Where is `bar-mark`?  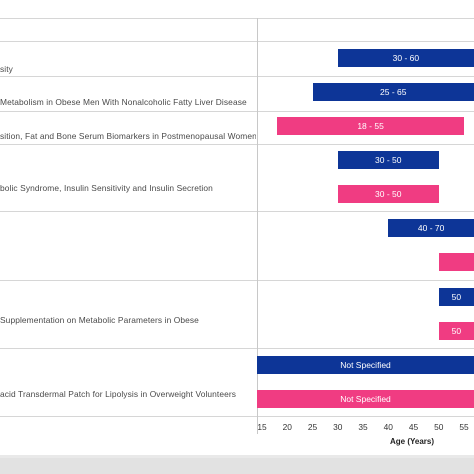
bar-mark is located at coordinates (456, 262).